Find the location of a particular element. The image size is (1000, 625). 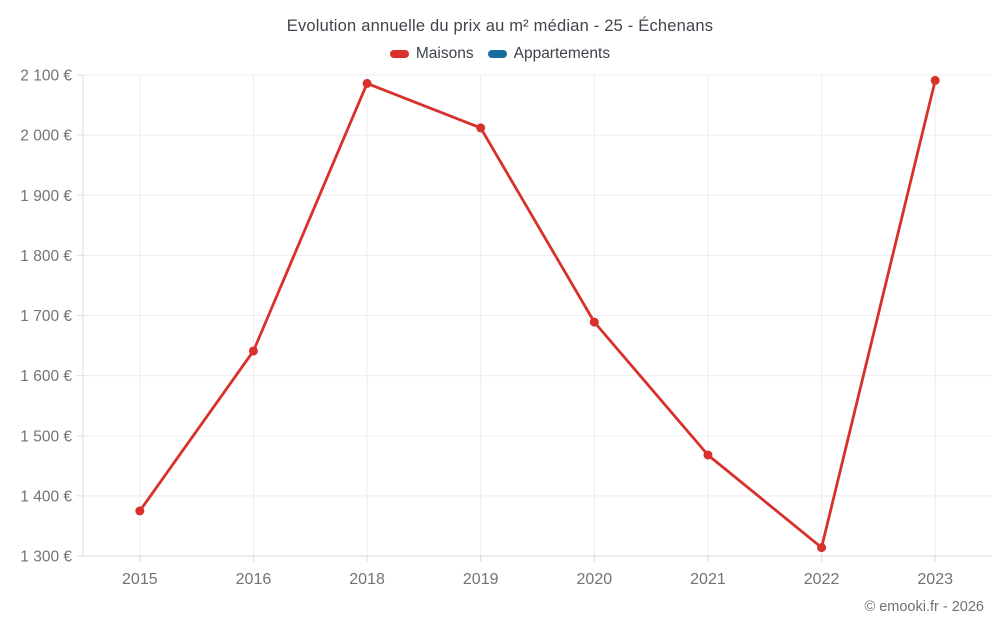

x-tick-label: 2020 is located at coordinates (595, 579).